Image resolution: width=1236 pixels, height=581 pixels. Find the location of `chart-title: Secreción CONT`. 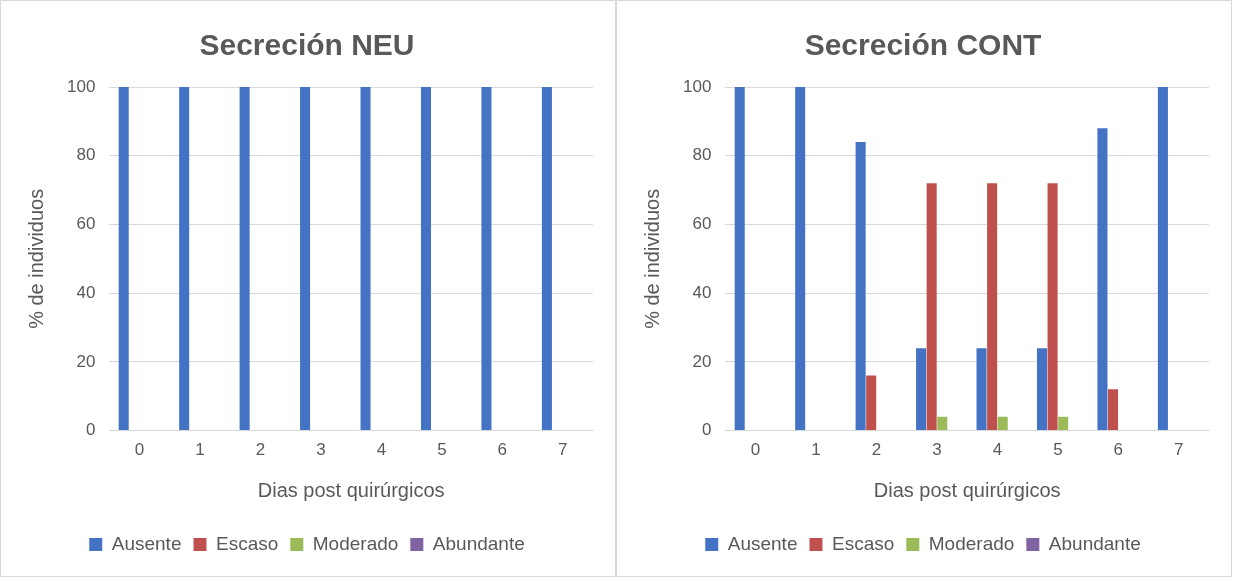

chart-title: Secreción CONT is located at coordinates (923, 45).